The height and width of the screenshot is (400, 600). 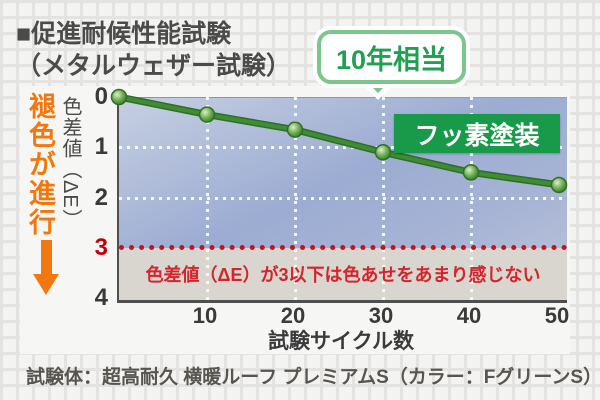 I want to click on x-tick-50: 50, so click(x=557, y=315).